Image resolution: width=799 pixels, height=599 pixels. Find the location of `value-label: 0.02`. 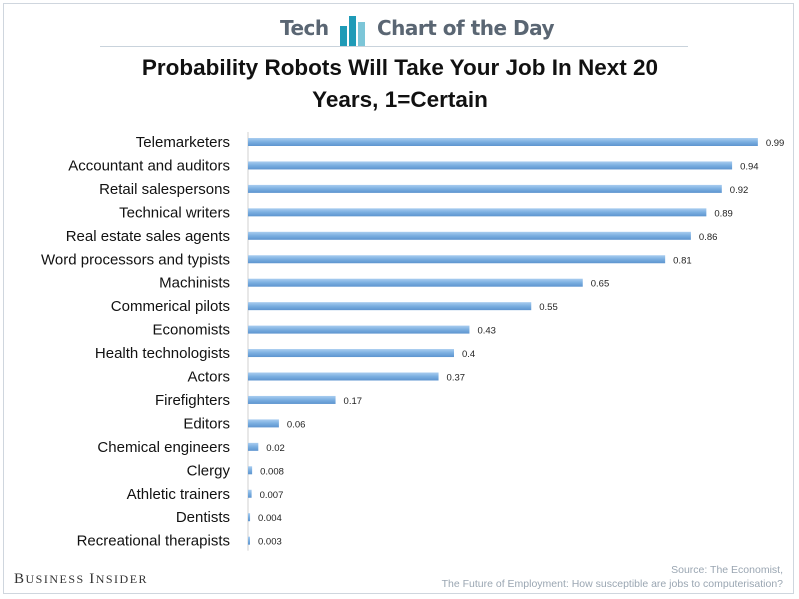

value-label: 0.02 is located at coordinates (275, 448).